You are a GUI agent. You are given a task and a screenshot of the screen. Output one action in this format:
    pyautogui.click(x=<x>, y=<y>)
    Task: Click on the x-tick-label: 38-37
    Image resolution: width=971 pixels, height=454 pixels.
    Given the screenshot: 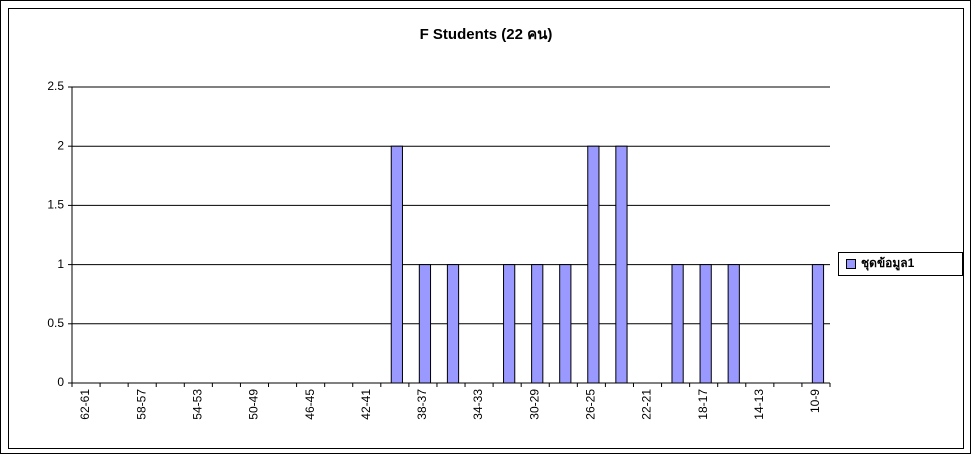 What is the action you would take?
    pyautogui.click(x=422, y=404)
    